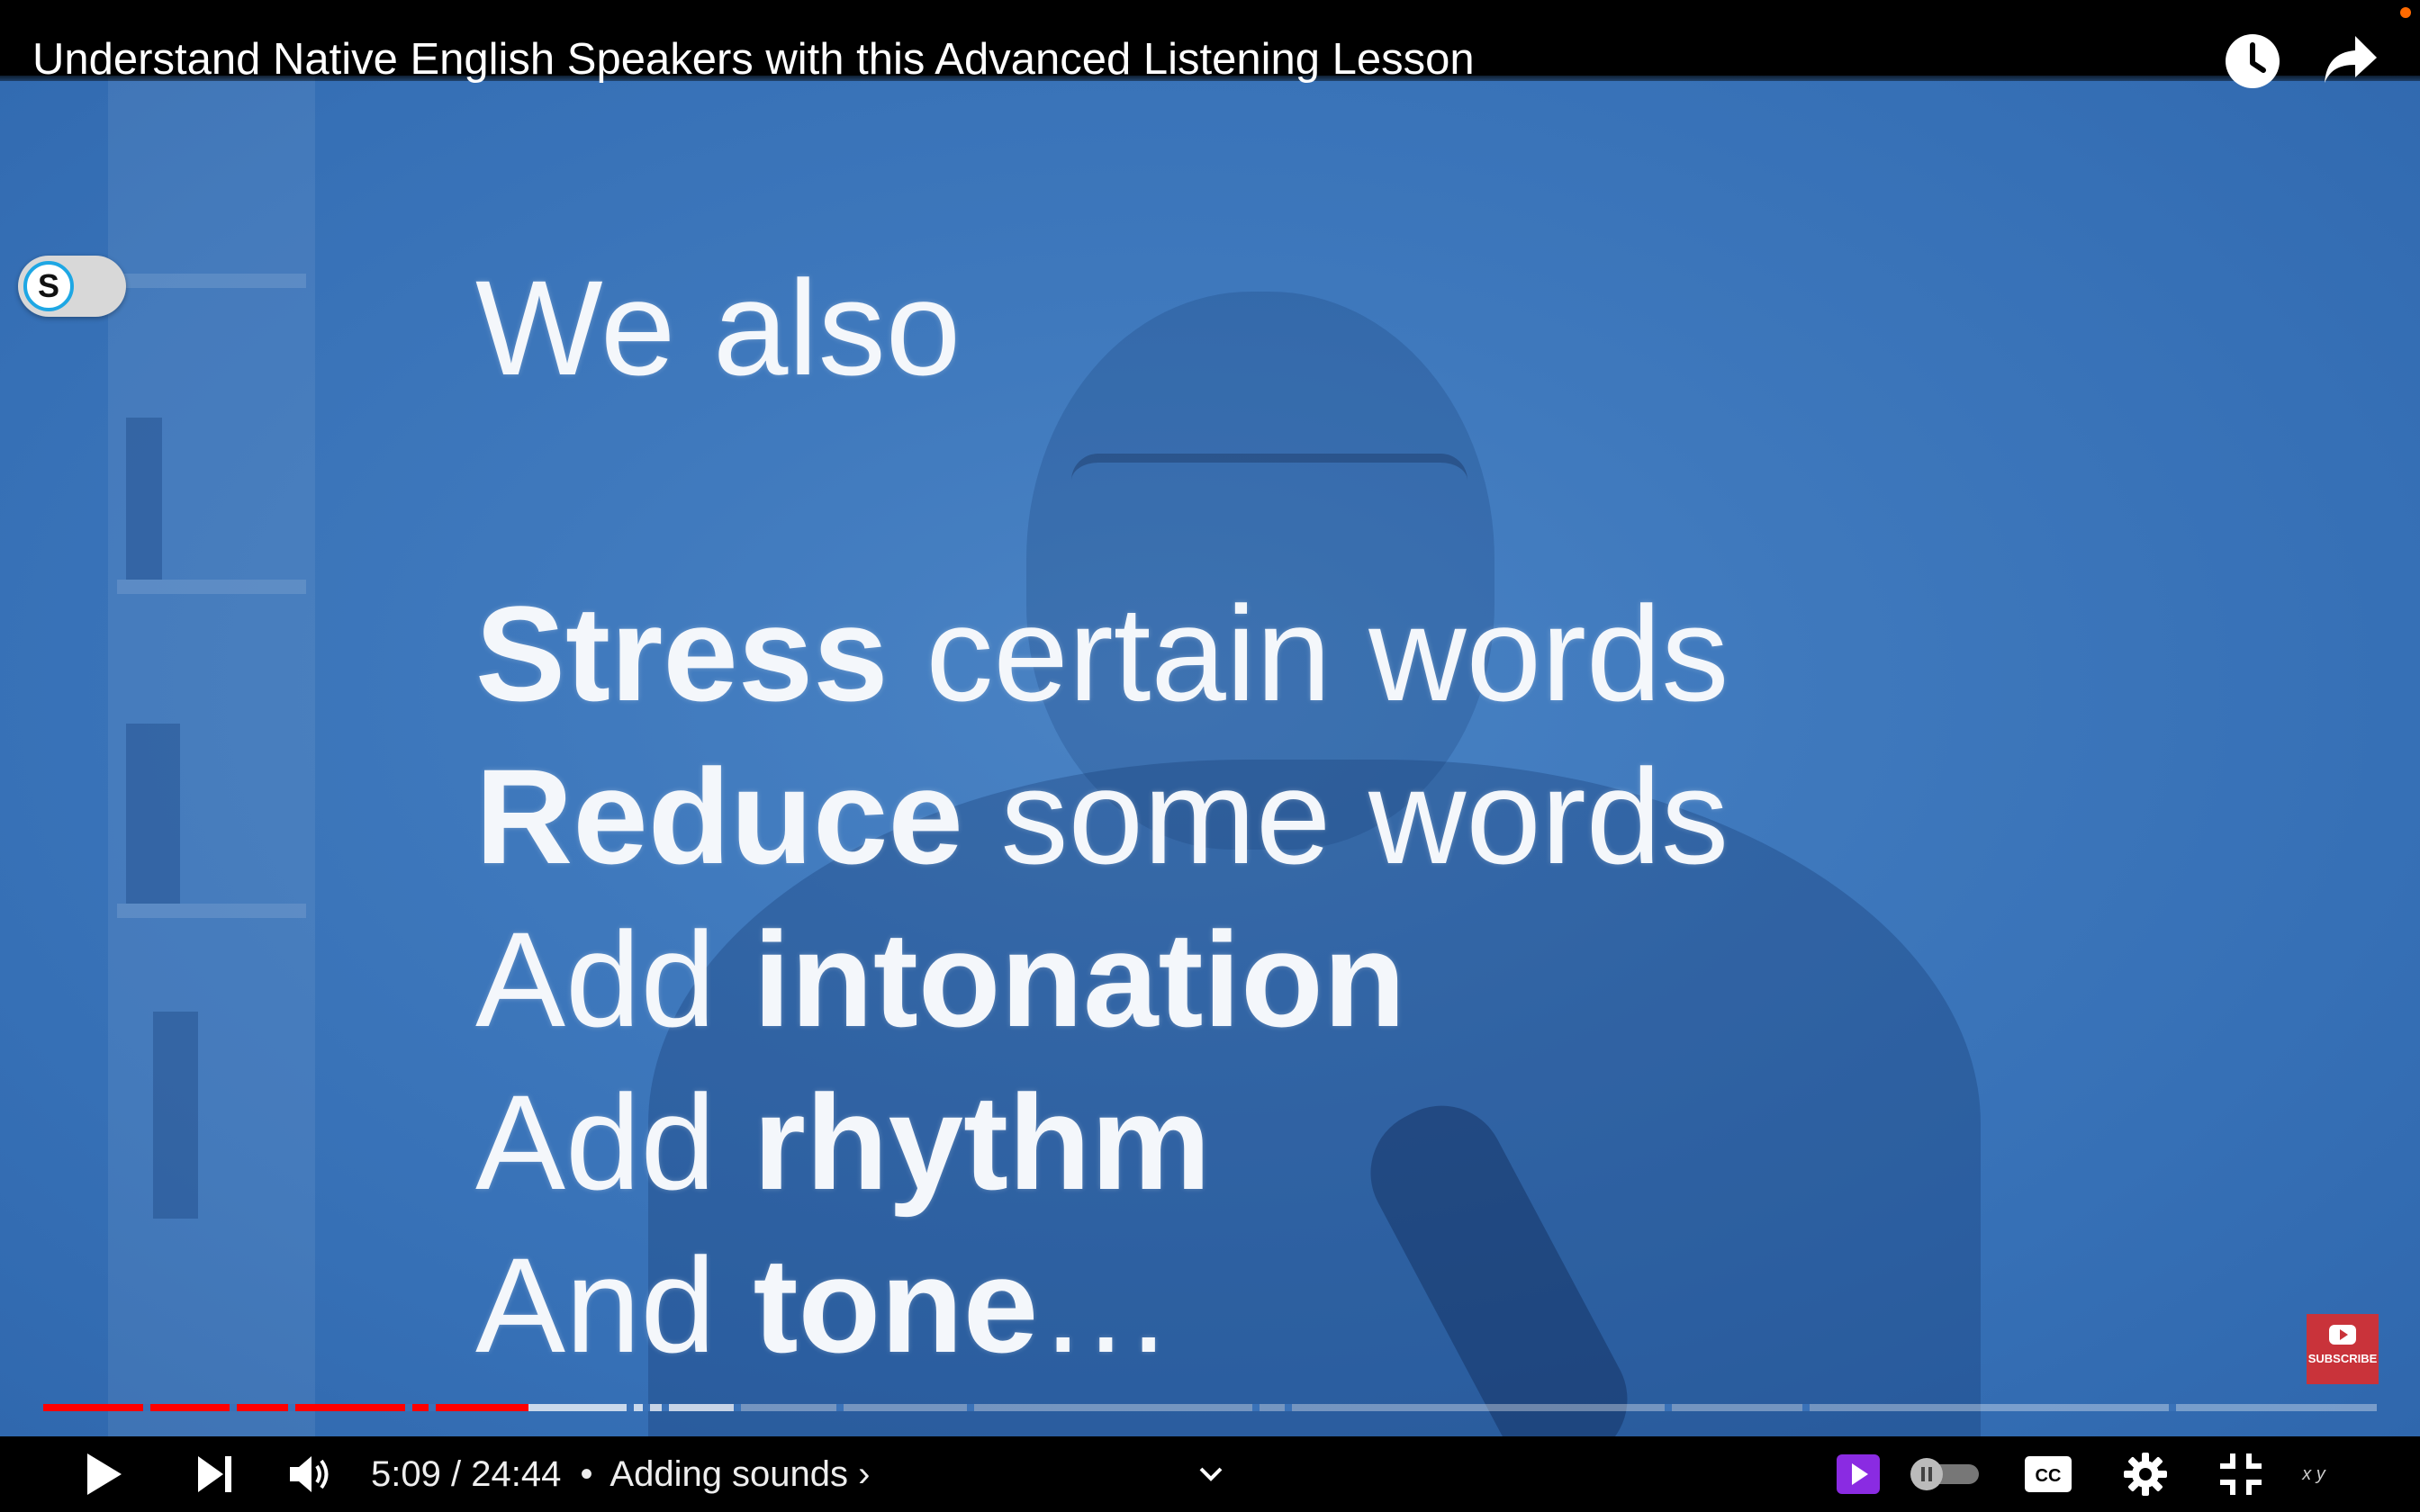  I want to click on cc-icon: CC, so click(2048, 1474).